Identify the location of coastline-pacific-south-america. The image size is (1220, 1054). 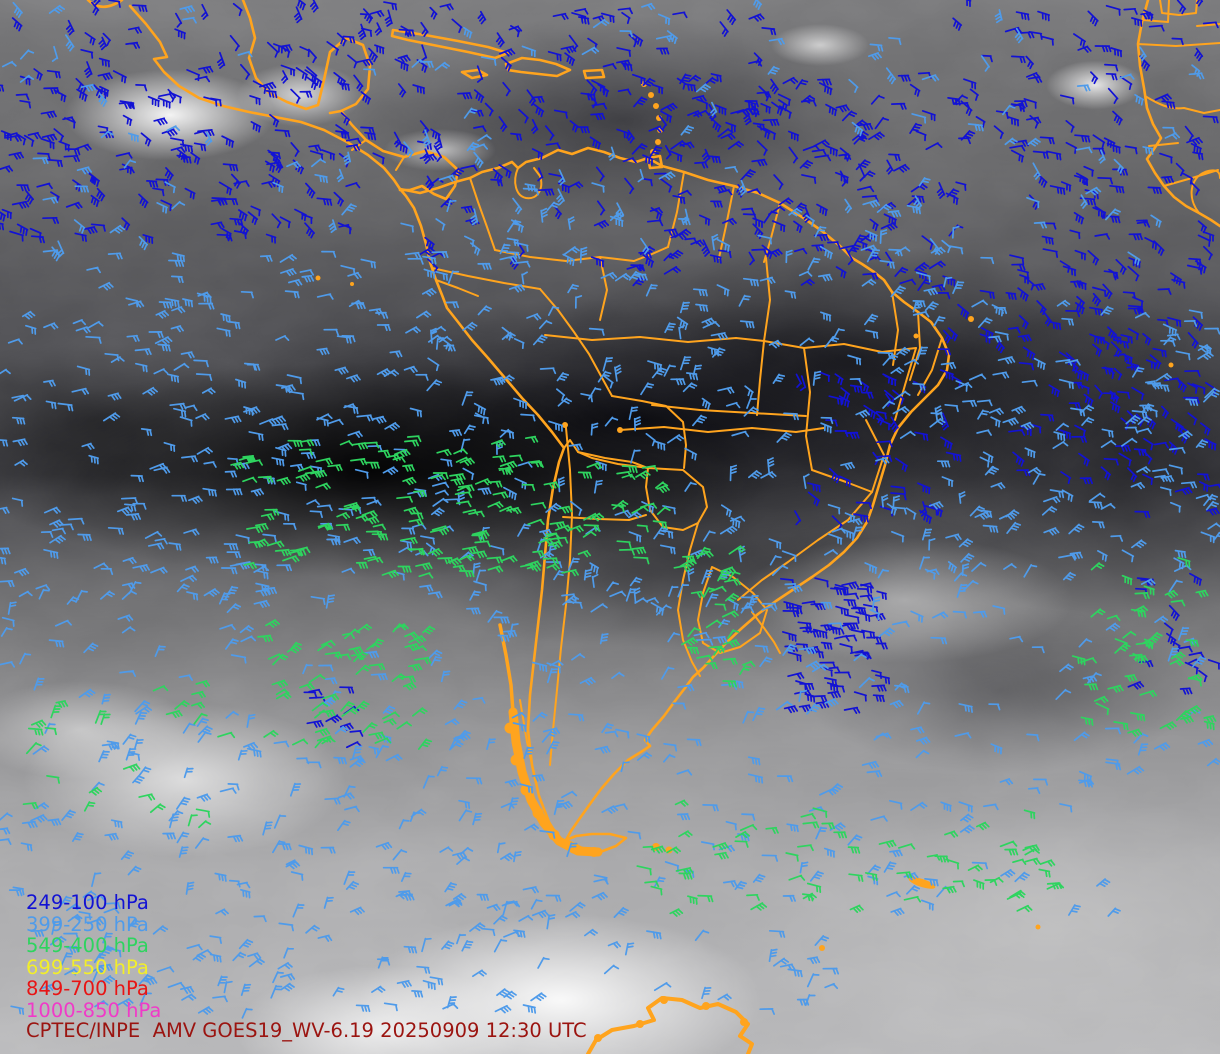
(482, 514).